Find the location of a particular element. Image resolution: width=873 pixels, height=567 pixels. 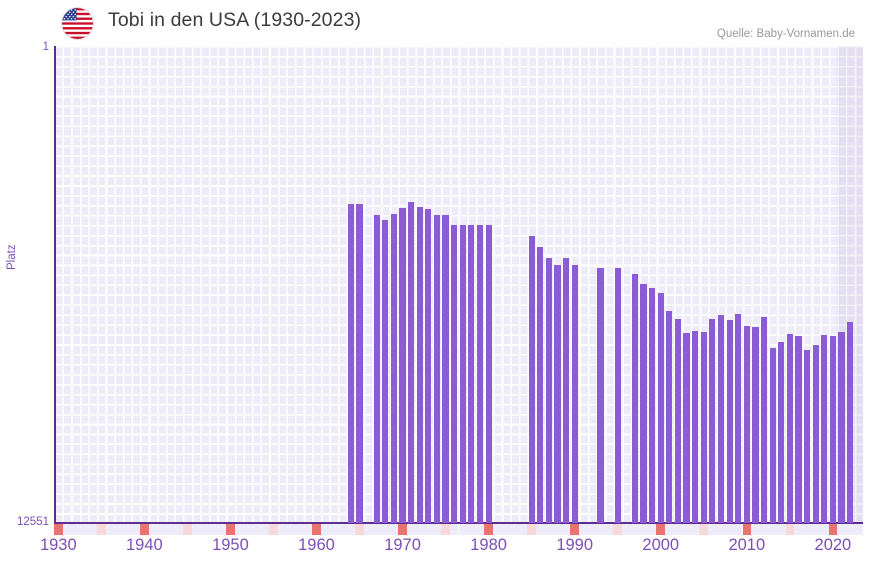

x-axis-tick-label: 1930 is located at coordinates (58, 545).